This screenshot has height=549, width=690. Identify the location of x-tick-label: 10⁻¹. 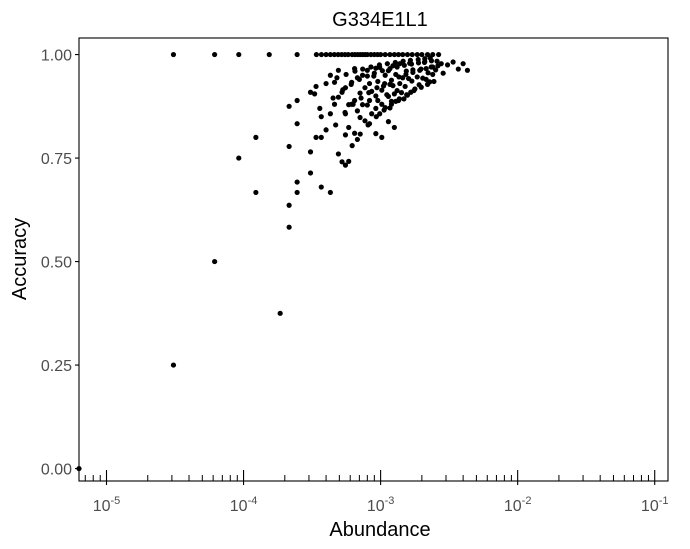
(655, 505).